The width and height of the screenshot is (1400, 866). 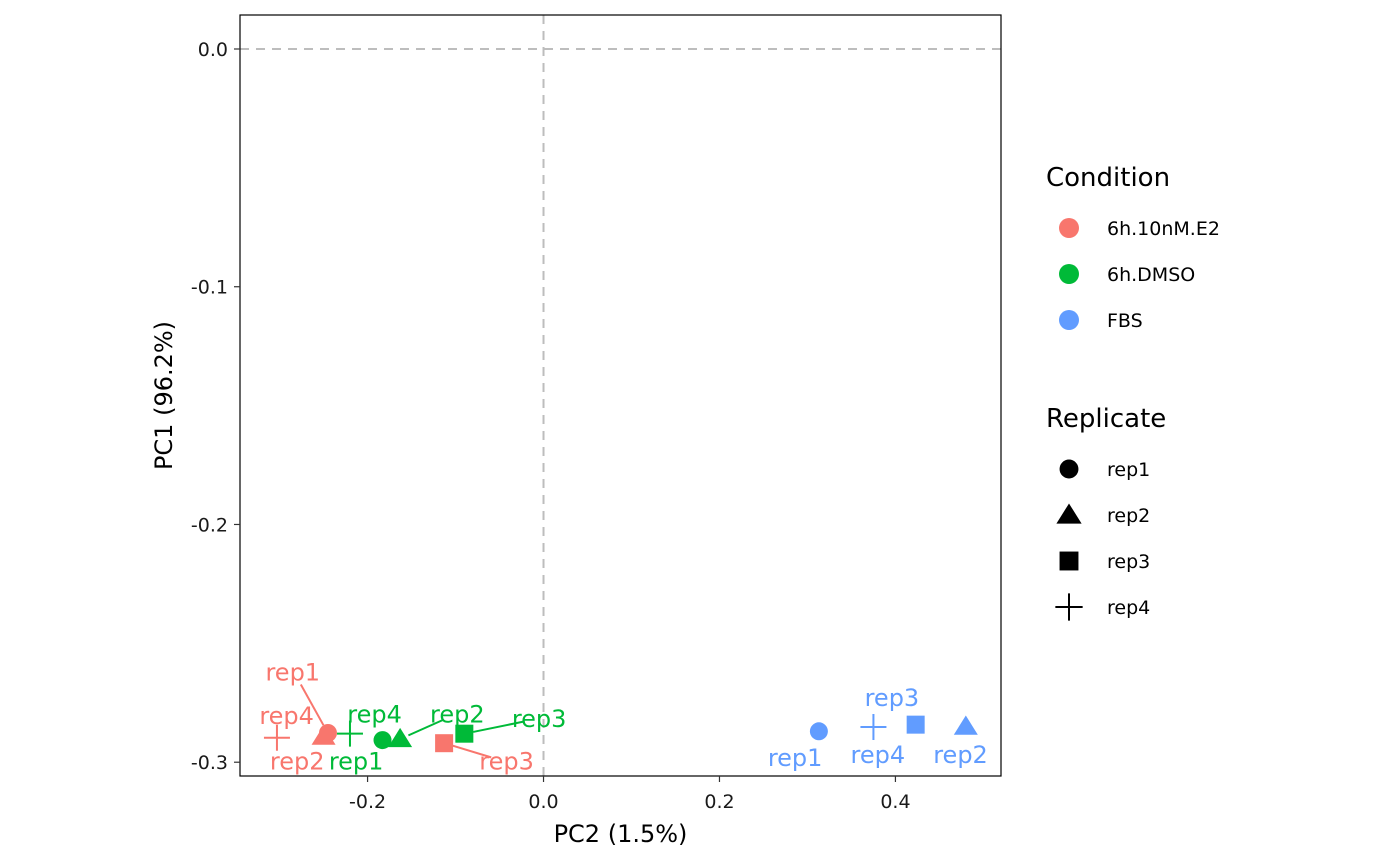 I want to click on y-axis-tick-label: -0.3, so click(x=209, y=763).